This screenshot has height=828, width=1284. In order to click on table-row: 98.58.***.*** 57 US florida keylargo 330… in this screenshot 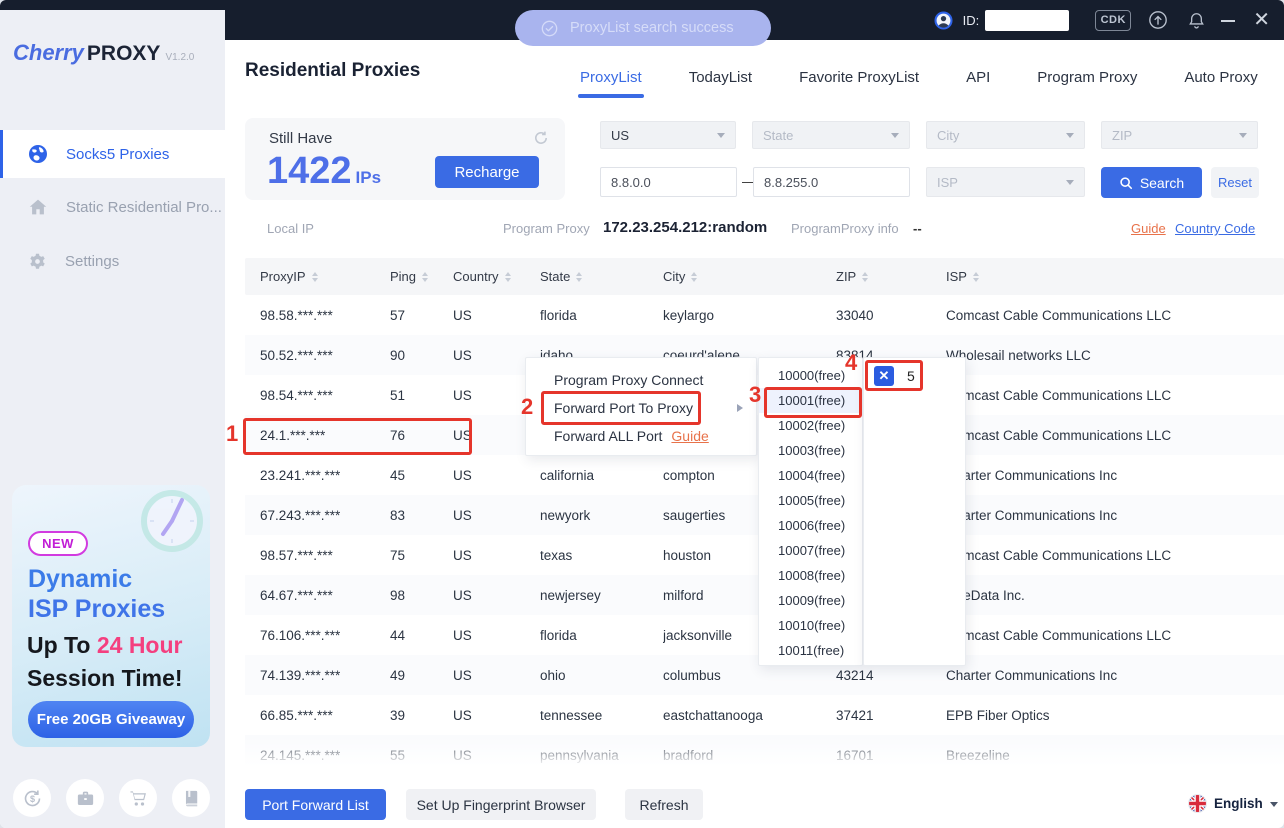, I will do `click(764, 315)`.